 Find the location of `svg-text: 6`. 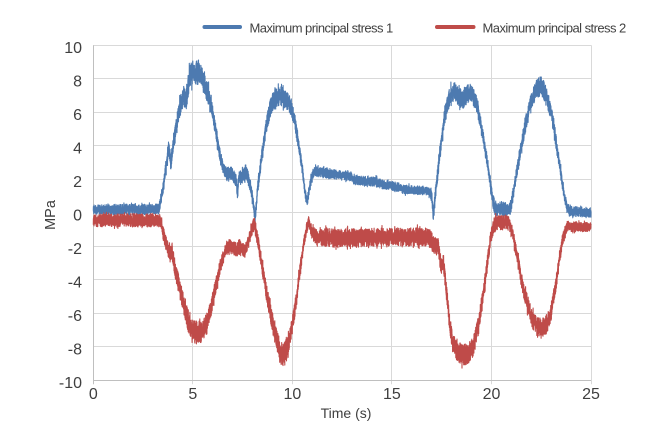

svg-text: 6 is located at coordinates (77, 115).